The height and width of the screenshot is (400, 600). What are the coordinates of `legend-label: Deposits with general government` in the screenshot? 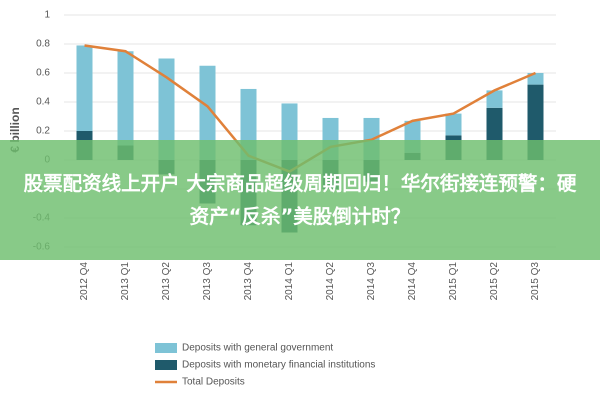 It's located at (257, 348).